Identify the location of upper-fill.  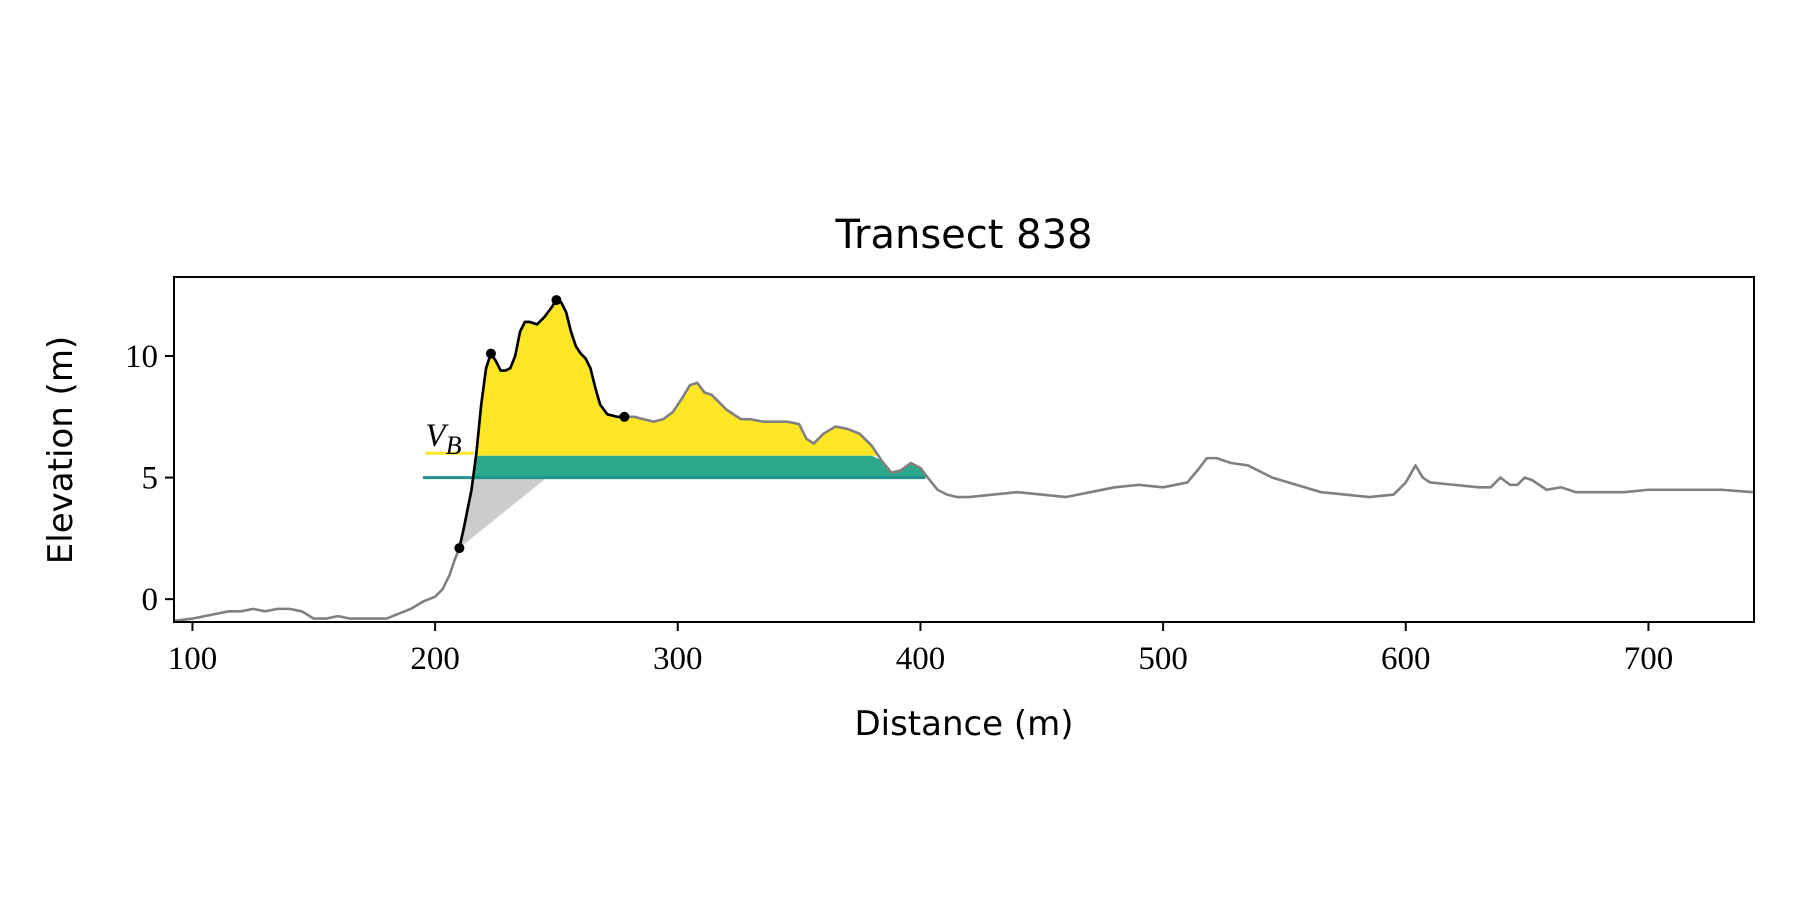
(677, 378).